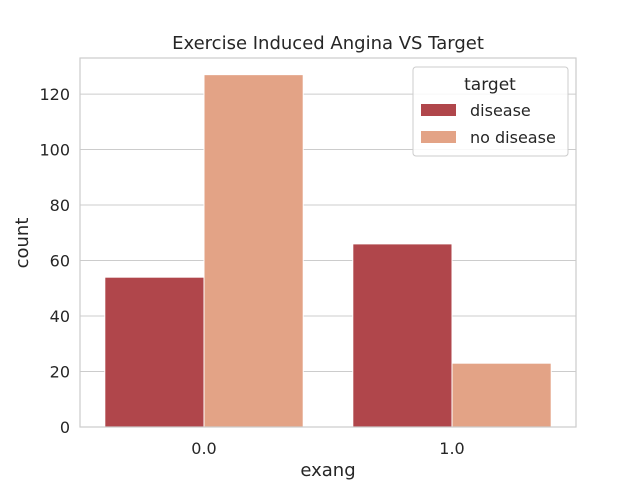 Image resolution: width=640 pixels, height=480 pixels. What do you see at coordinates (488, 124) in the screenshot?
I see `legend-items: disease no disease` at bounding box center [488, 124].